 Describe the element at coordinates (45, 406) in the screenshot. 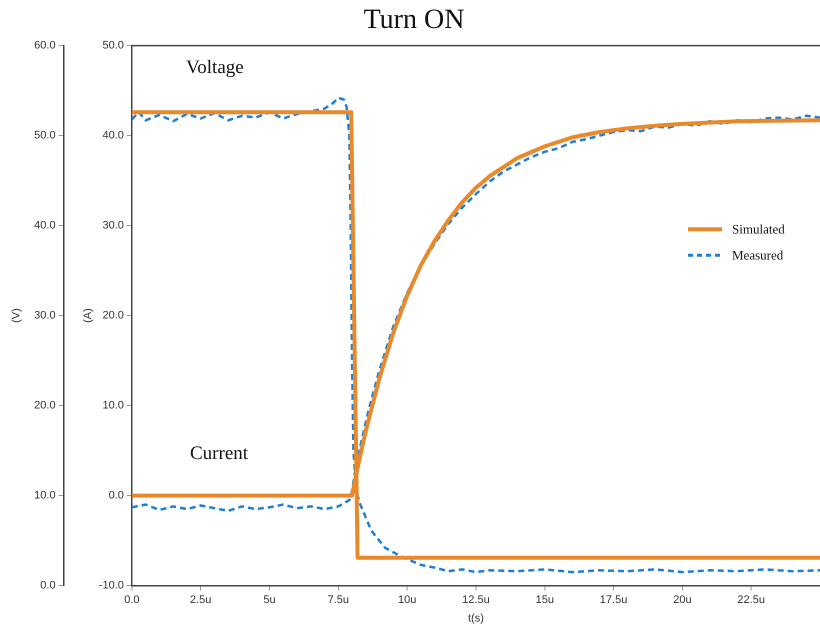

I see `y2-tick-label: 20.0` at that location.